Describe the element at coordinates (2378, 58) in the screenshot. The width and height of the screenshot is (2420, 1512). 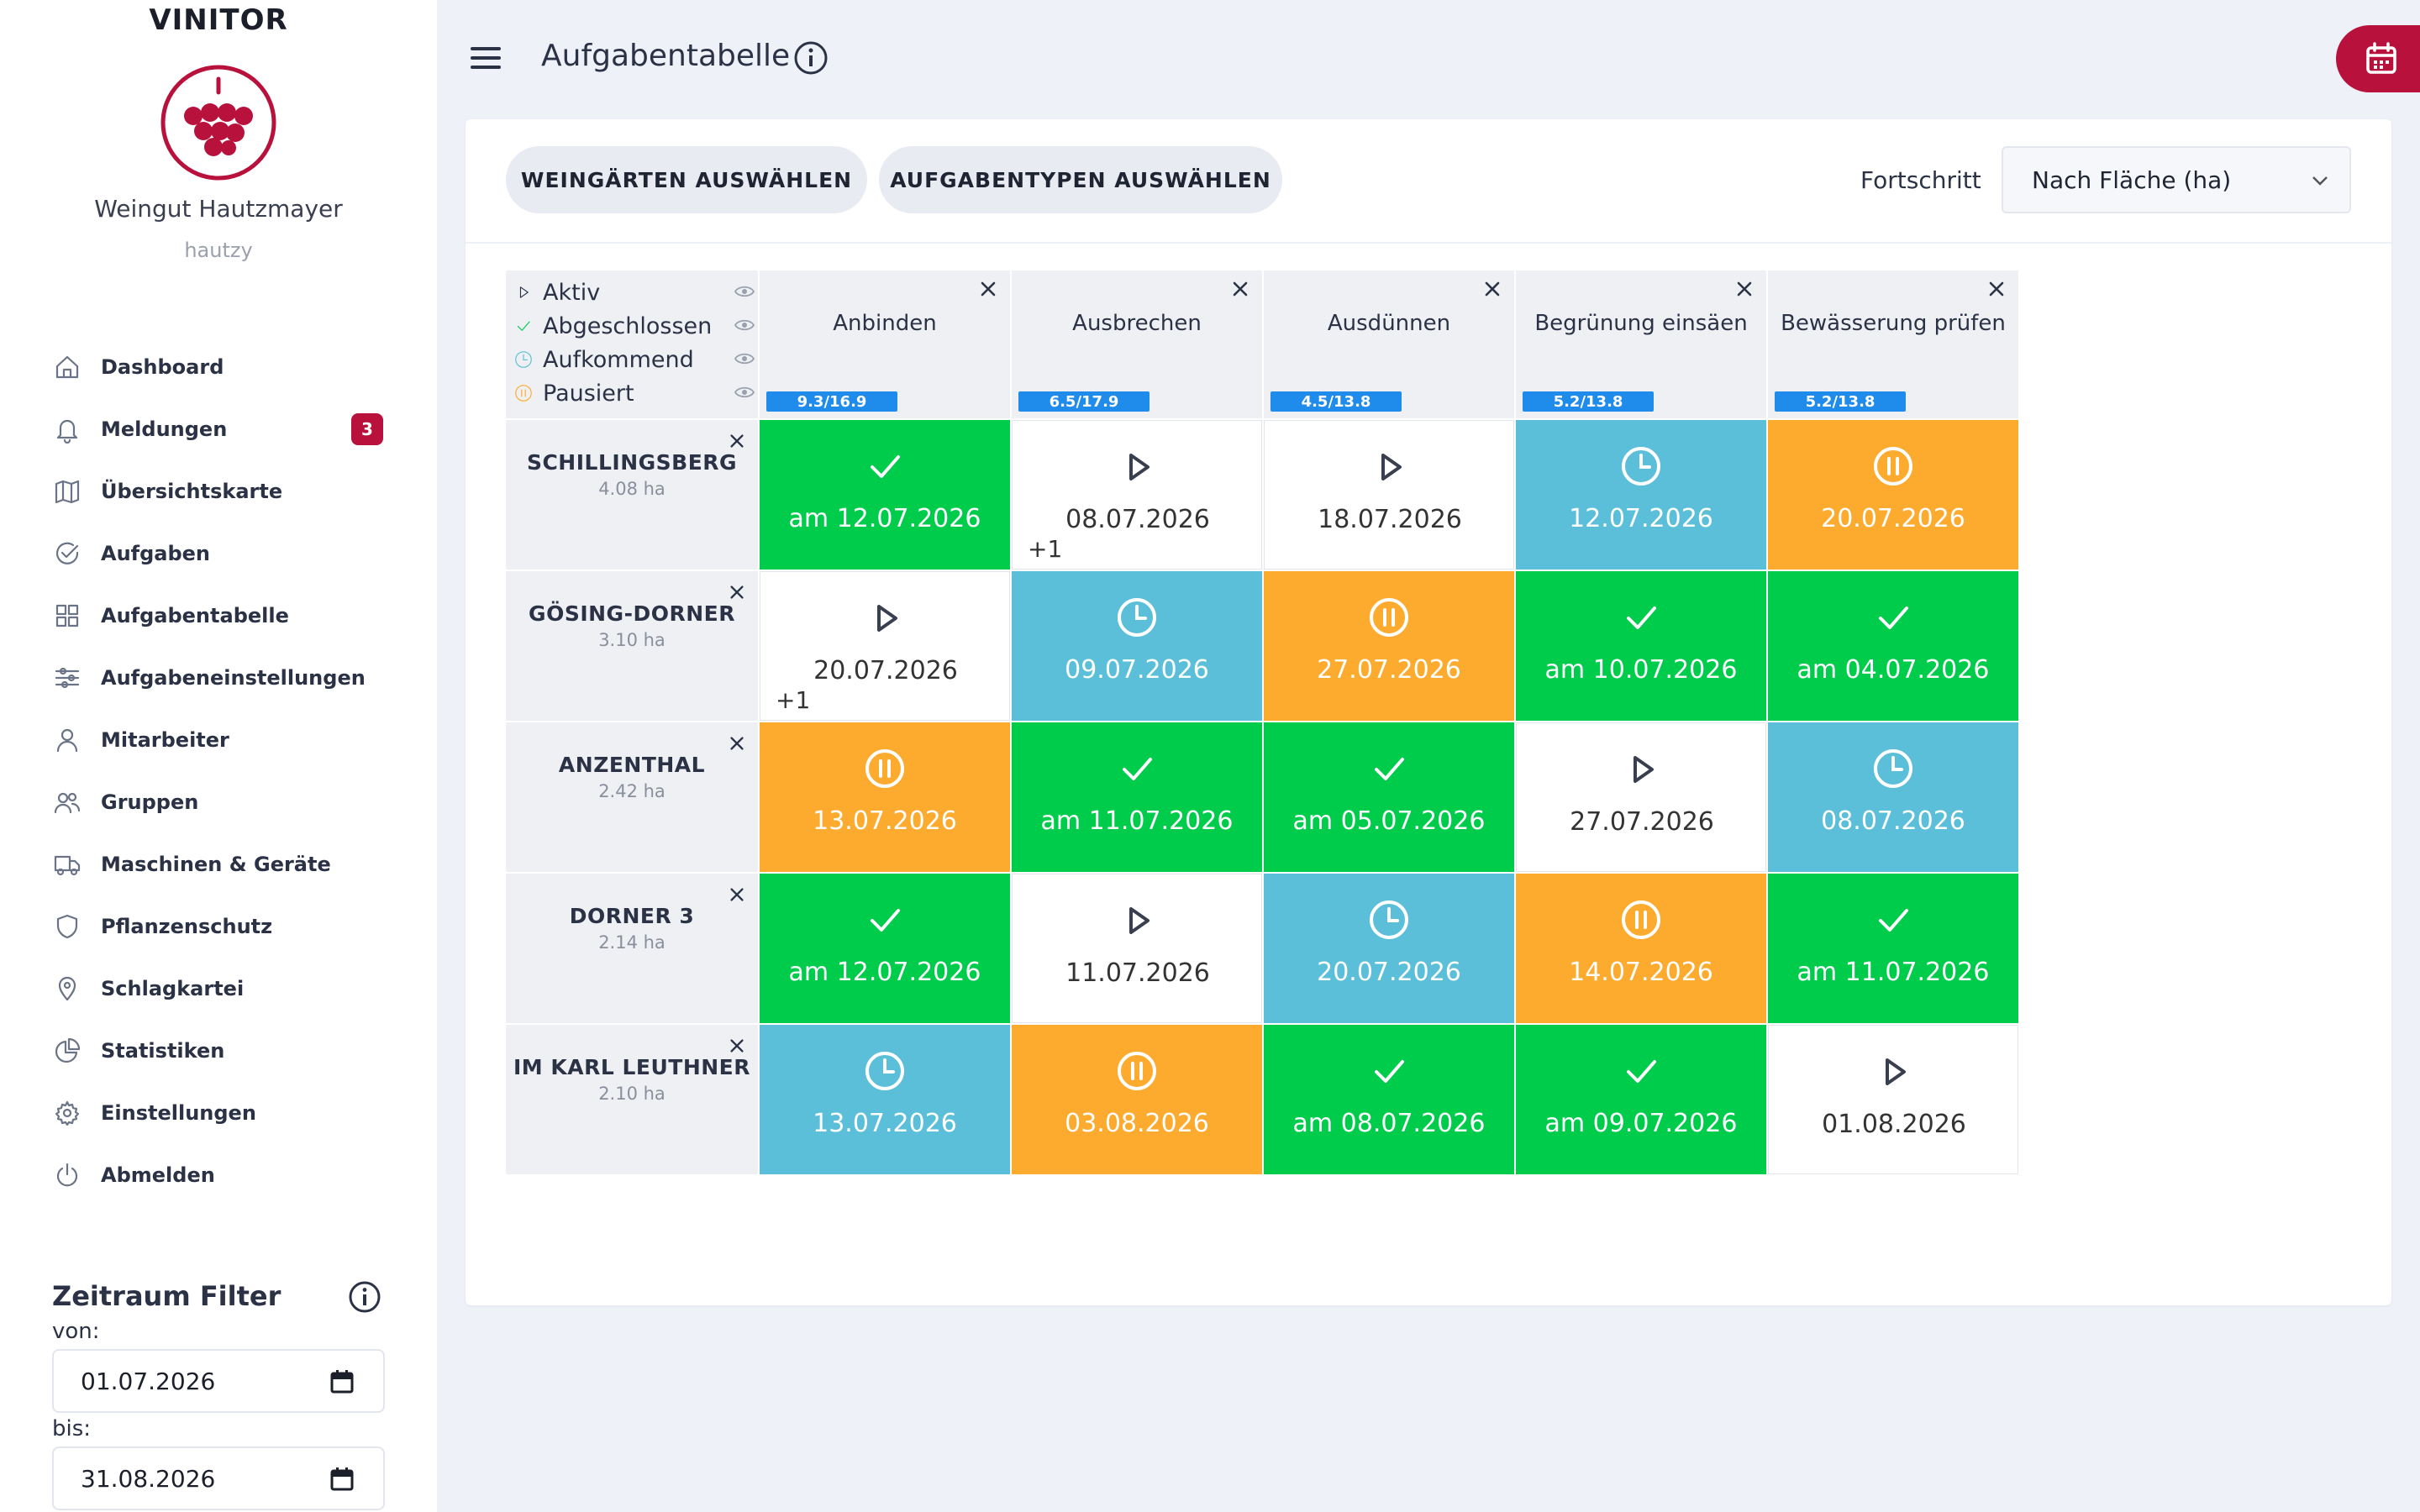
I see `calendar-button` at that location.